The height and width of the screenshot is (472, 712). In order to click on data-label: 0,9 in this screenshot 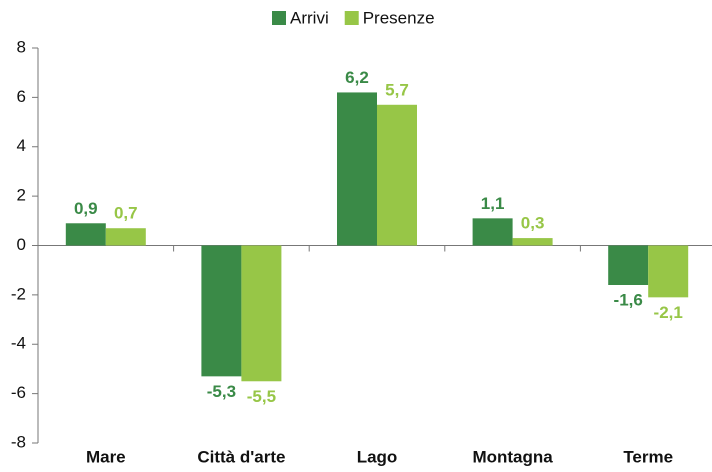, I will do `click(86, 208)`.